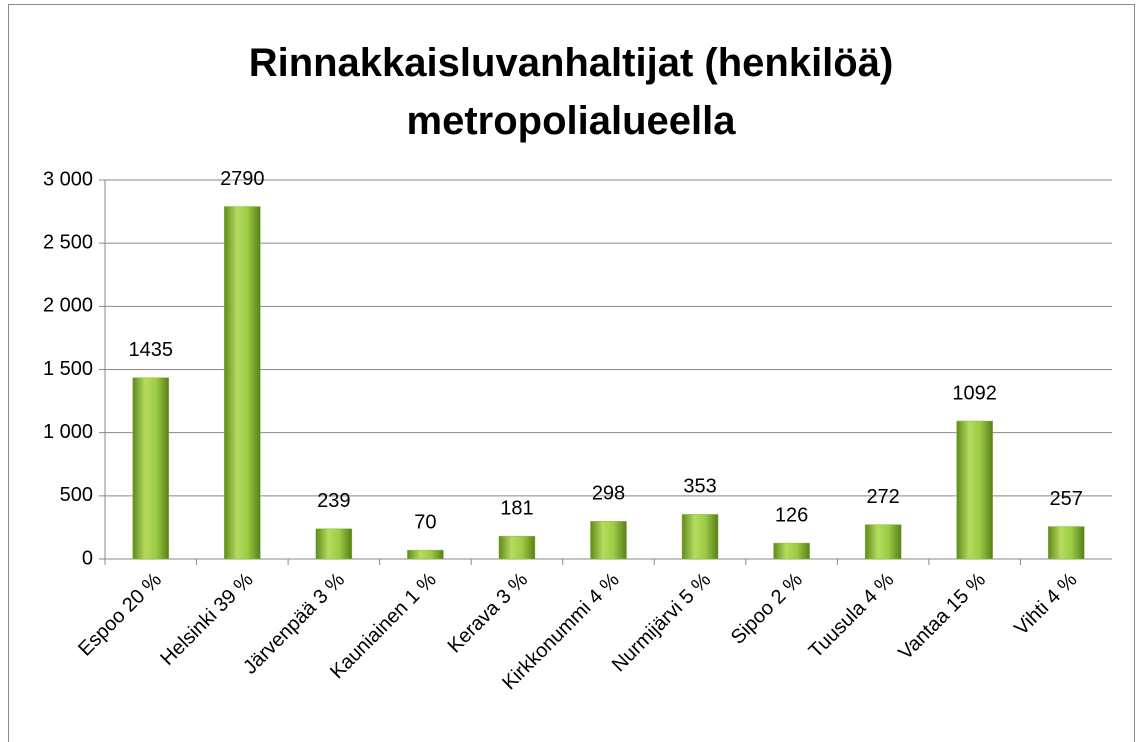 The height and width of the screenshot is (742, 1143). I want to click on x-tick-label: Helsinki 39 %, so click(206, 619).